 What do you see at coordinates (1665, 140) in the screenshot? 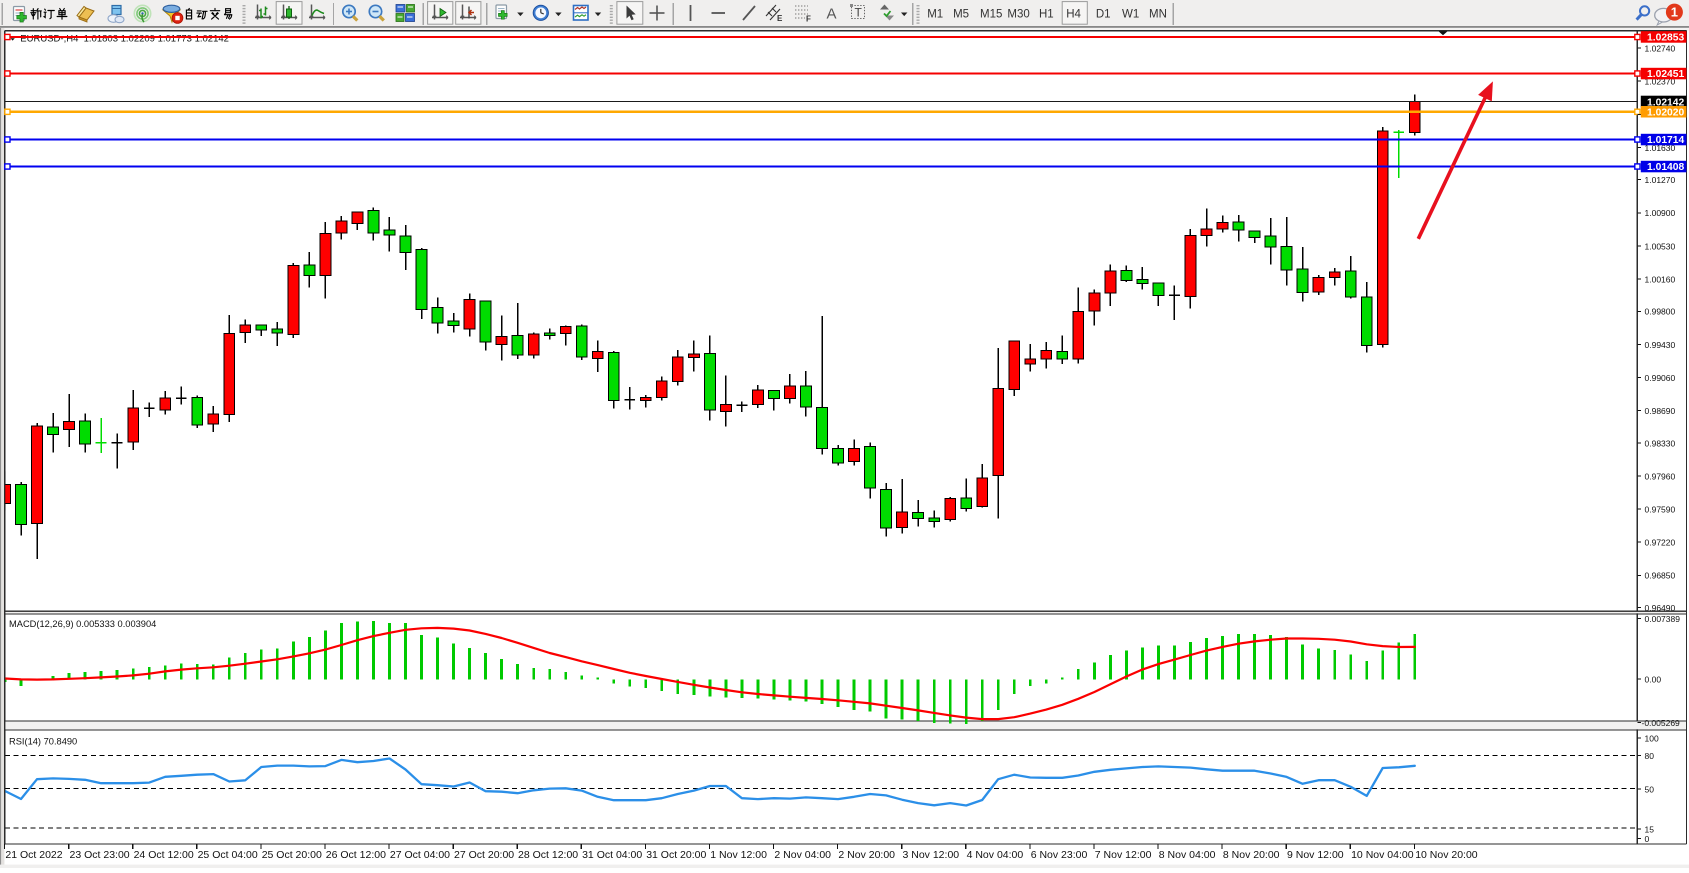
I see `svg-text: 1.01714` at bounding box center [1665, 140].